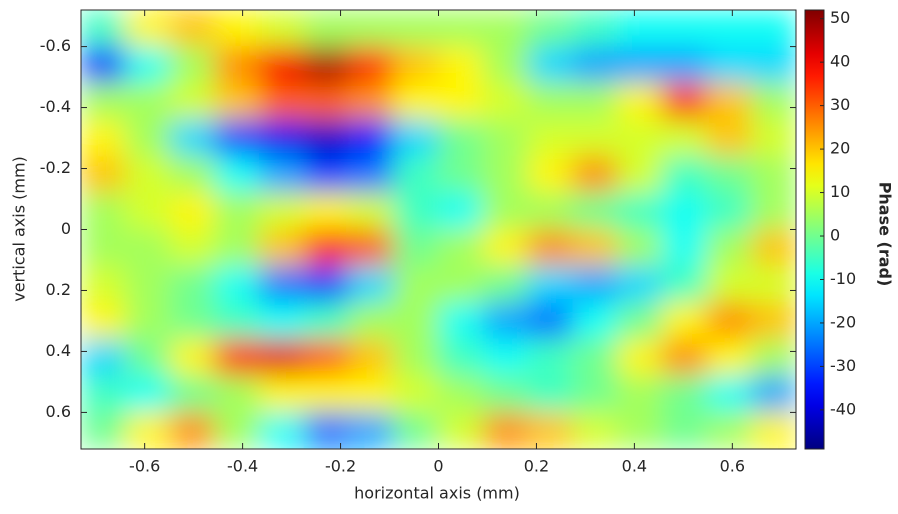 The image size is (898, 514). Describe the element at coordinates (840, 17) in the screenshot. I see `colorbar-tick-label: 50` at that location.